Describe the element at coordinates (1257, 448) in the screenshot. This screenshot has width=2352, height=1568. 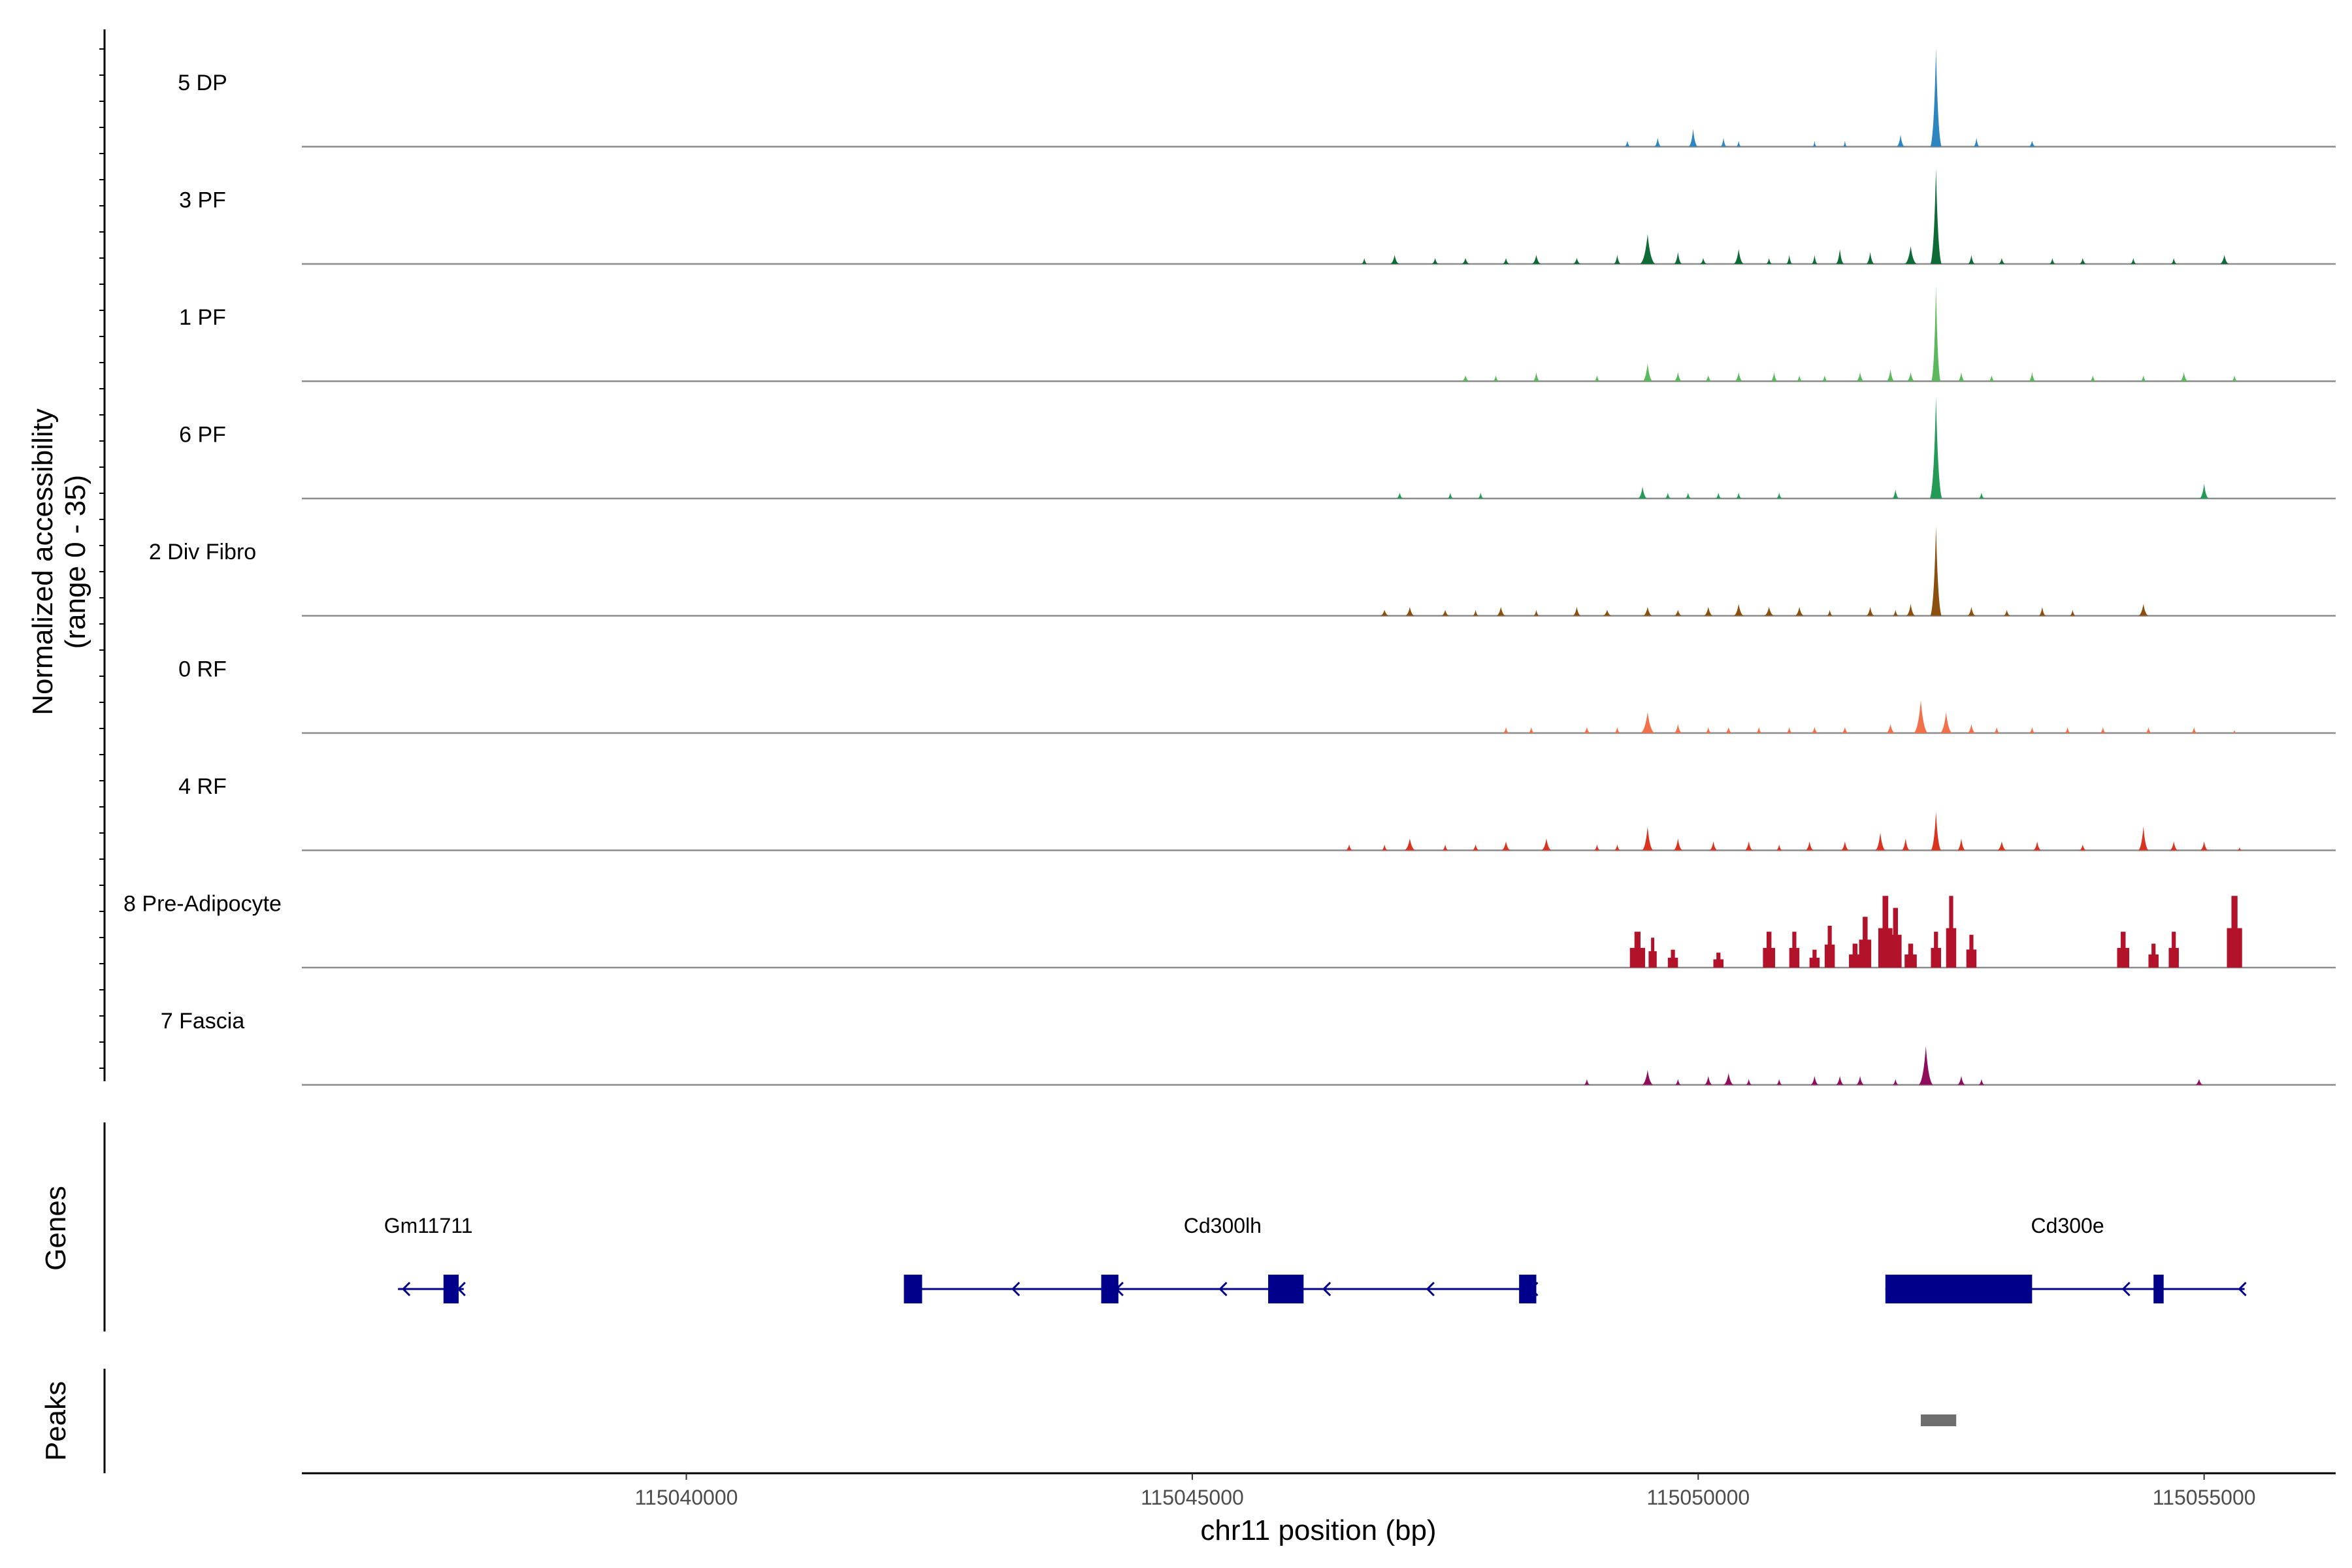
I see `track-6-pf: 6 PF` at that location.